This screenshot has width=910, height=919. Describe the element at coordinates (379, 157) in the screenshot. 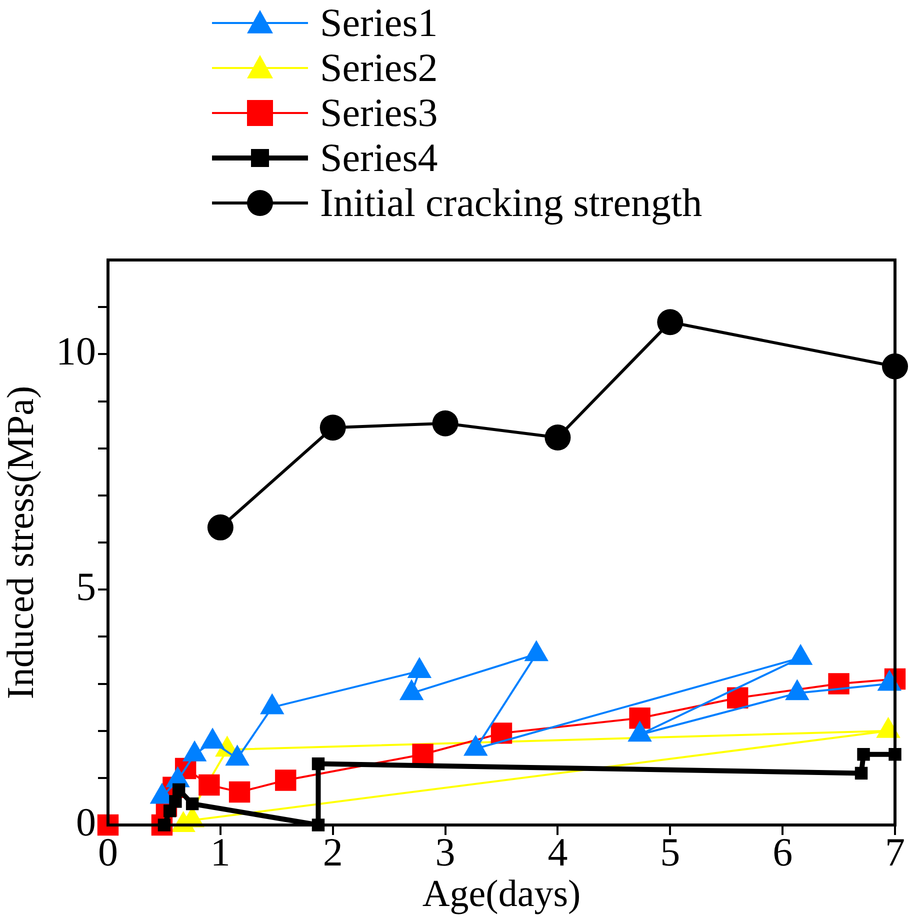

I see `legend-label: Series4` at that location.